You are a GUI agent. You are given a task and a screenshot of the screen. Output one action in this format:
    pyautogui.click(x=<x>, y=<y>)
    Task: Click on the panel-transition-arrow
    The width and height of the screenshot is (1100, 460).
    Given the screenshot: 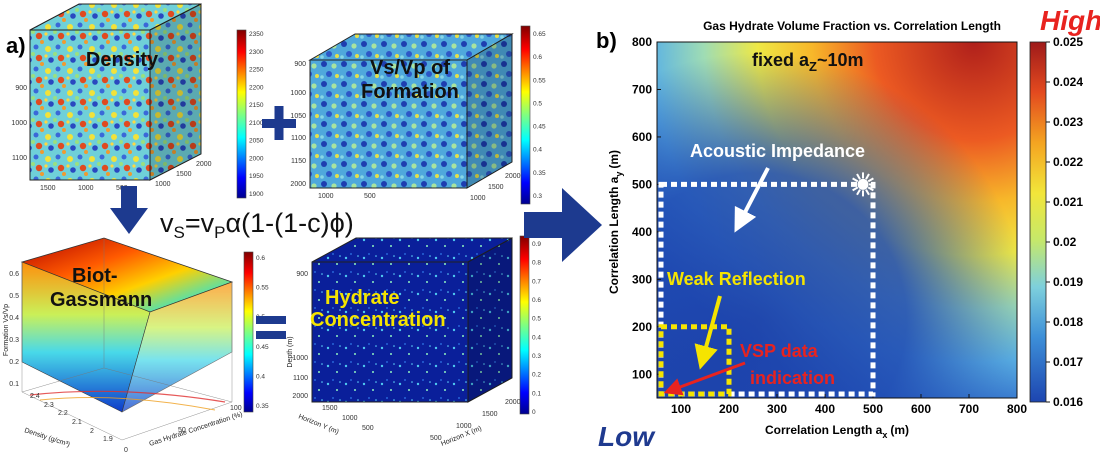 What is the action you would take?
    pyautogui.click(x=563, y=225)
    